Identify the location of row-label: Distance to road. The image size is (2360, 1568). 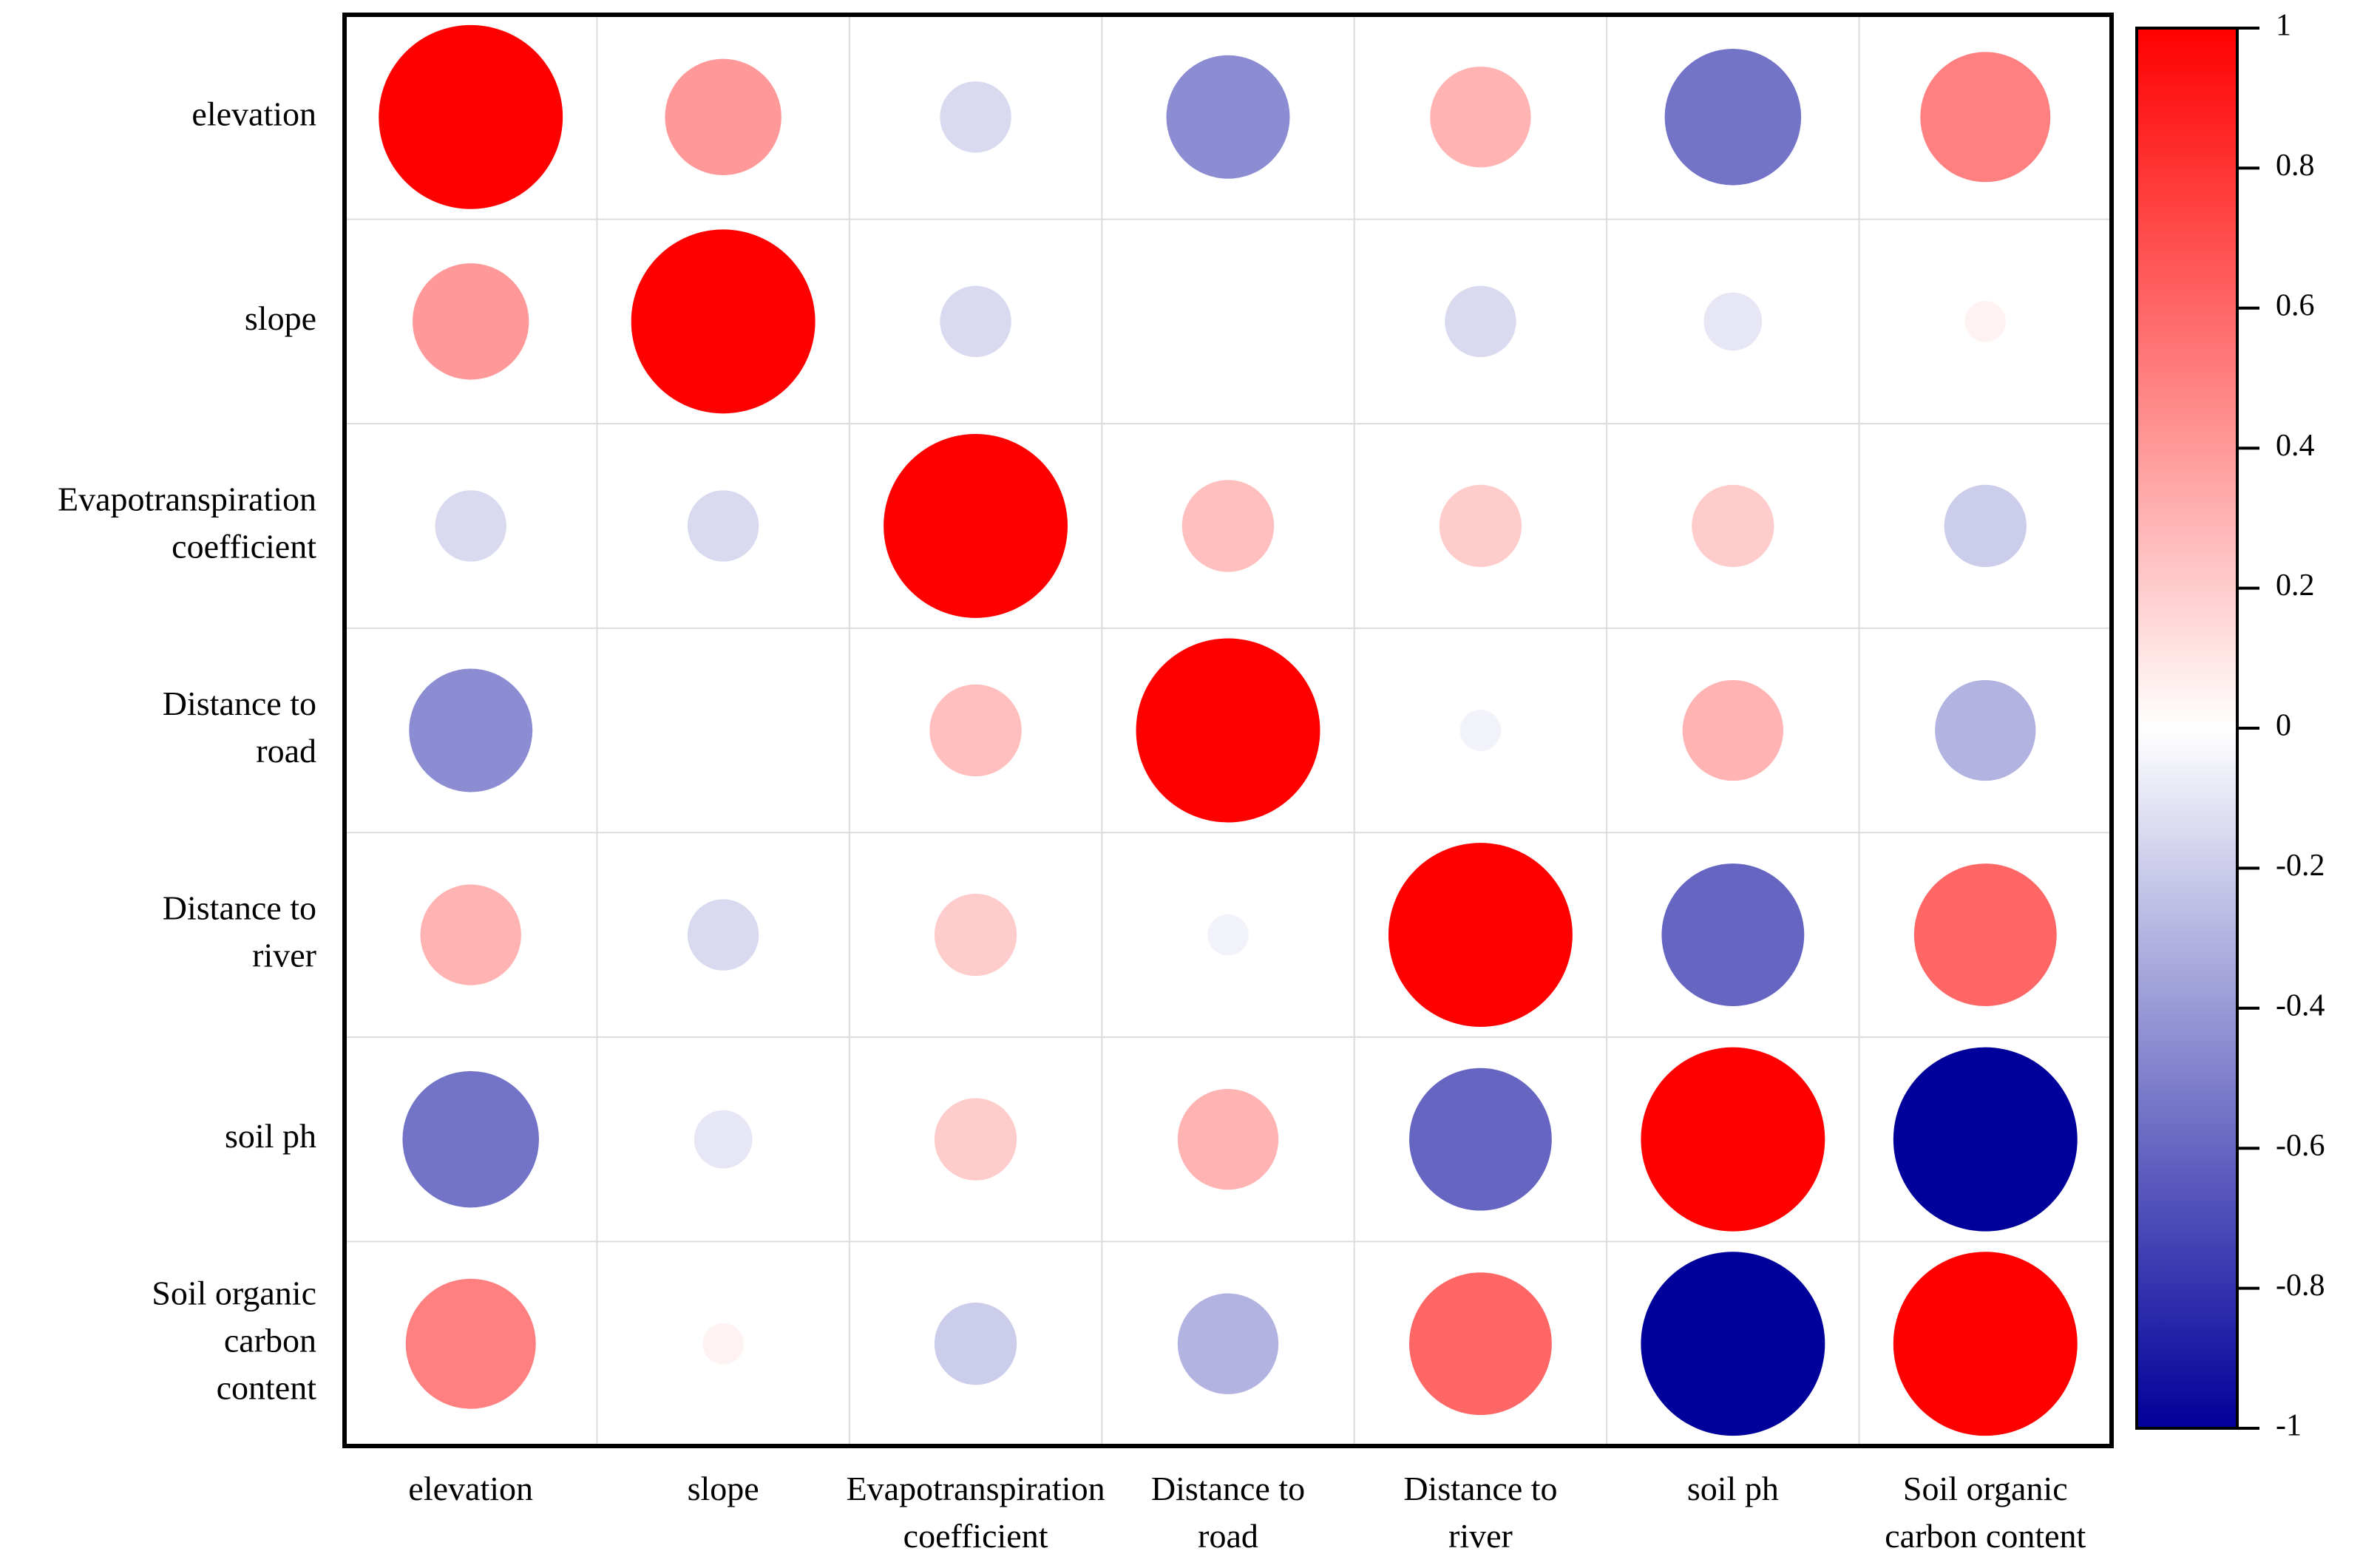
(240, 727).